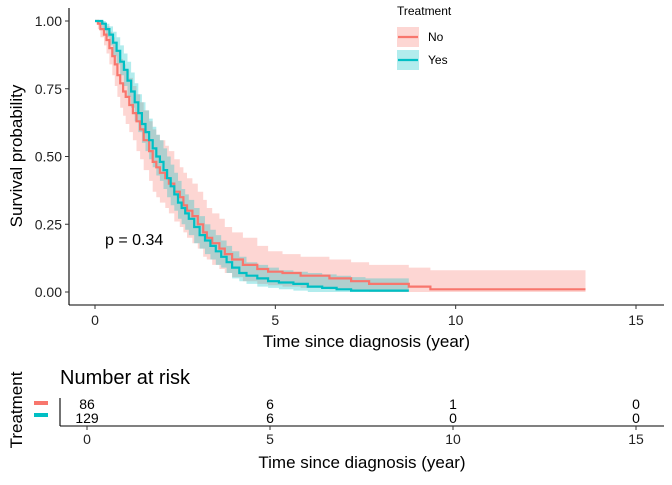 The image size is (672, 485). I want to click on y-tick-label: 0.75, so click(48, 89).